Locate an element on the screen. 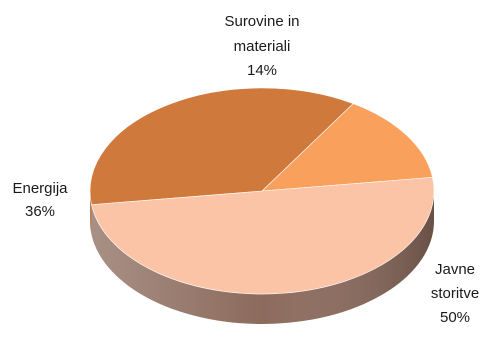 The width and height of the screenshot is (494, 338). label-surovine: Surovine in materiali 14% is located at coordinates (261, 46).